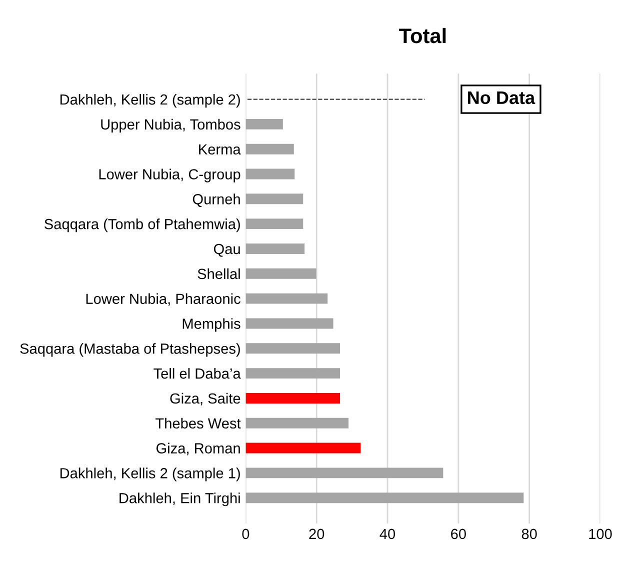  What do you see at coordinates (150, 475) in the screenshot?
I see `y-tick-label: Dakhleh, Kellis 2 (sample 1)` at bounding box center [150, 475].